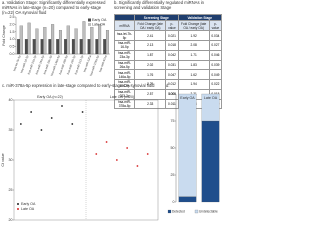 Image resolution: width=320 pixels, height=240 pixels. I want to click on table-cell: 0.031, so click(172, 65).